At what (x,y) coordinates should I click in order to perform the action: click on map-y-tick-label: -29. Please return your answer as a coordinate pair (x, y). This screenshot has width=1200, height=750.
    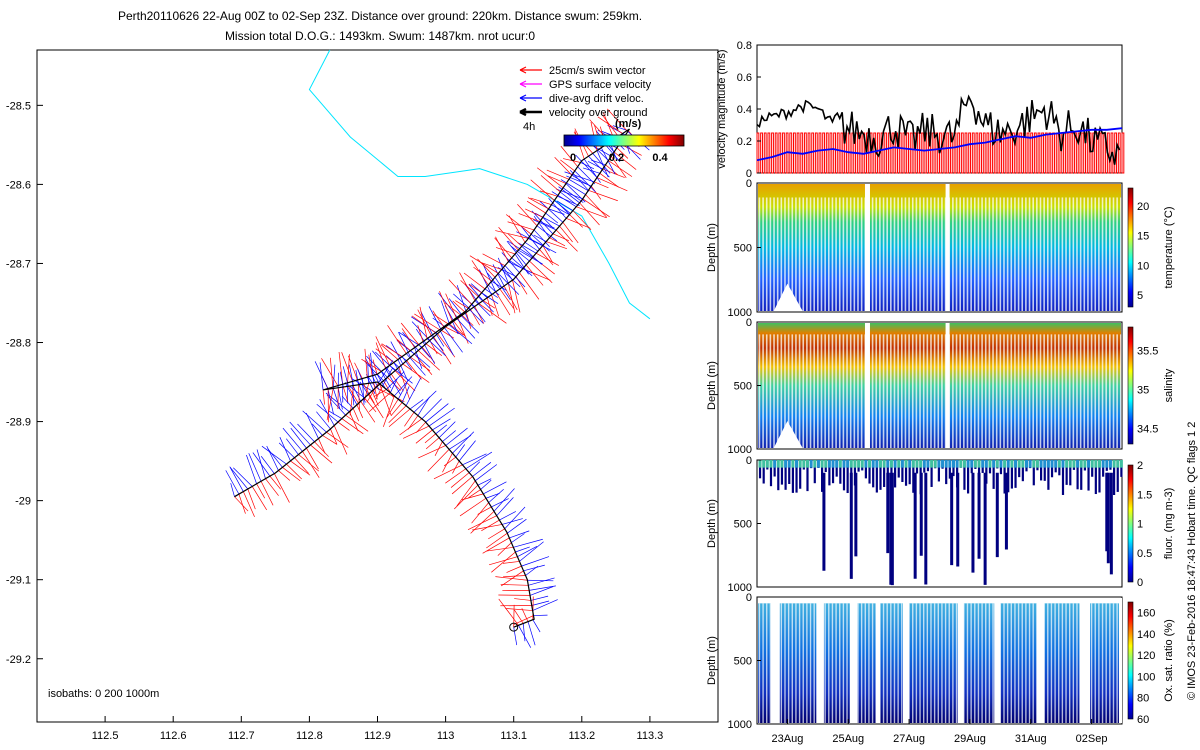
    Looking at the image, I should click on (23, 502).